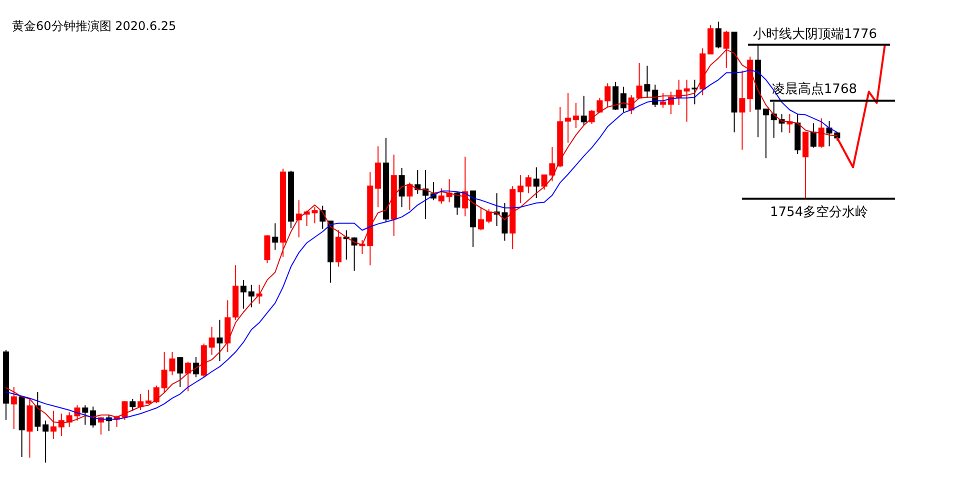 Image resolution: width=954 pixels, height=492 pixels. What do you see at coordinates (94, 26) in the screenshot?
I see `text: 黄金60分钟推演图 2020.6.25` at bounding box center [94, 26].